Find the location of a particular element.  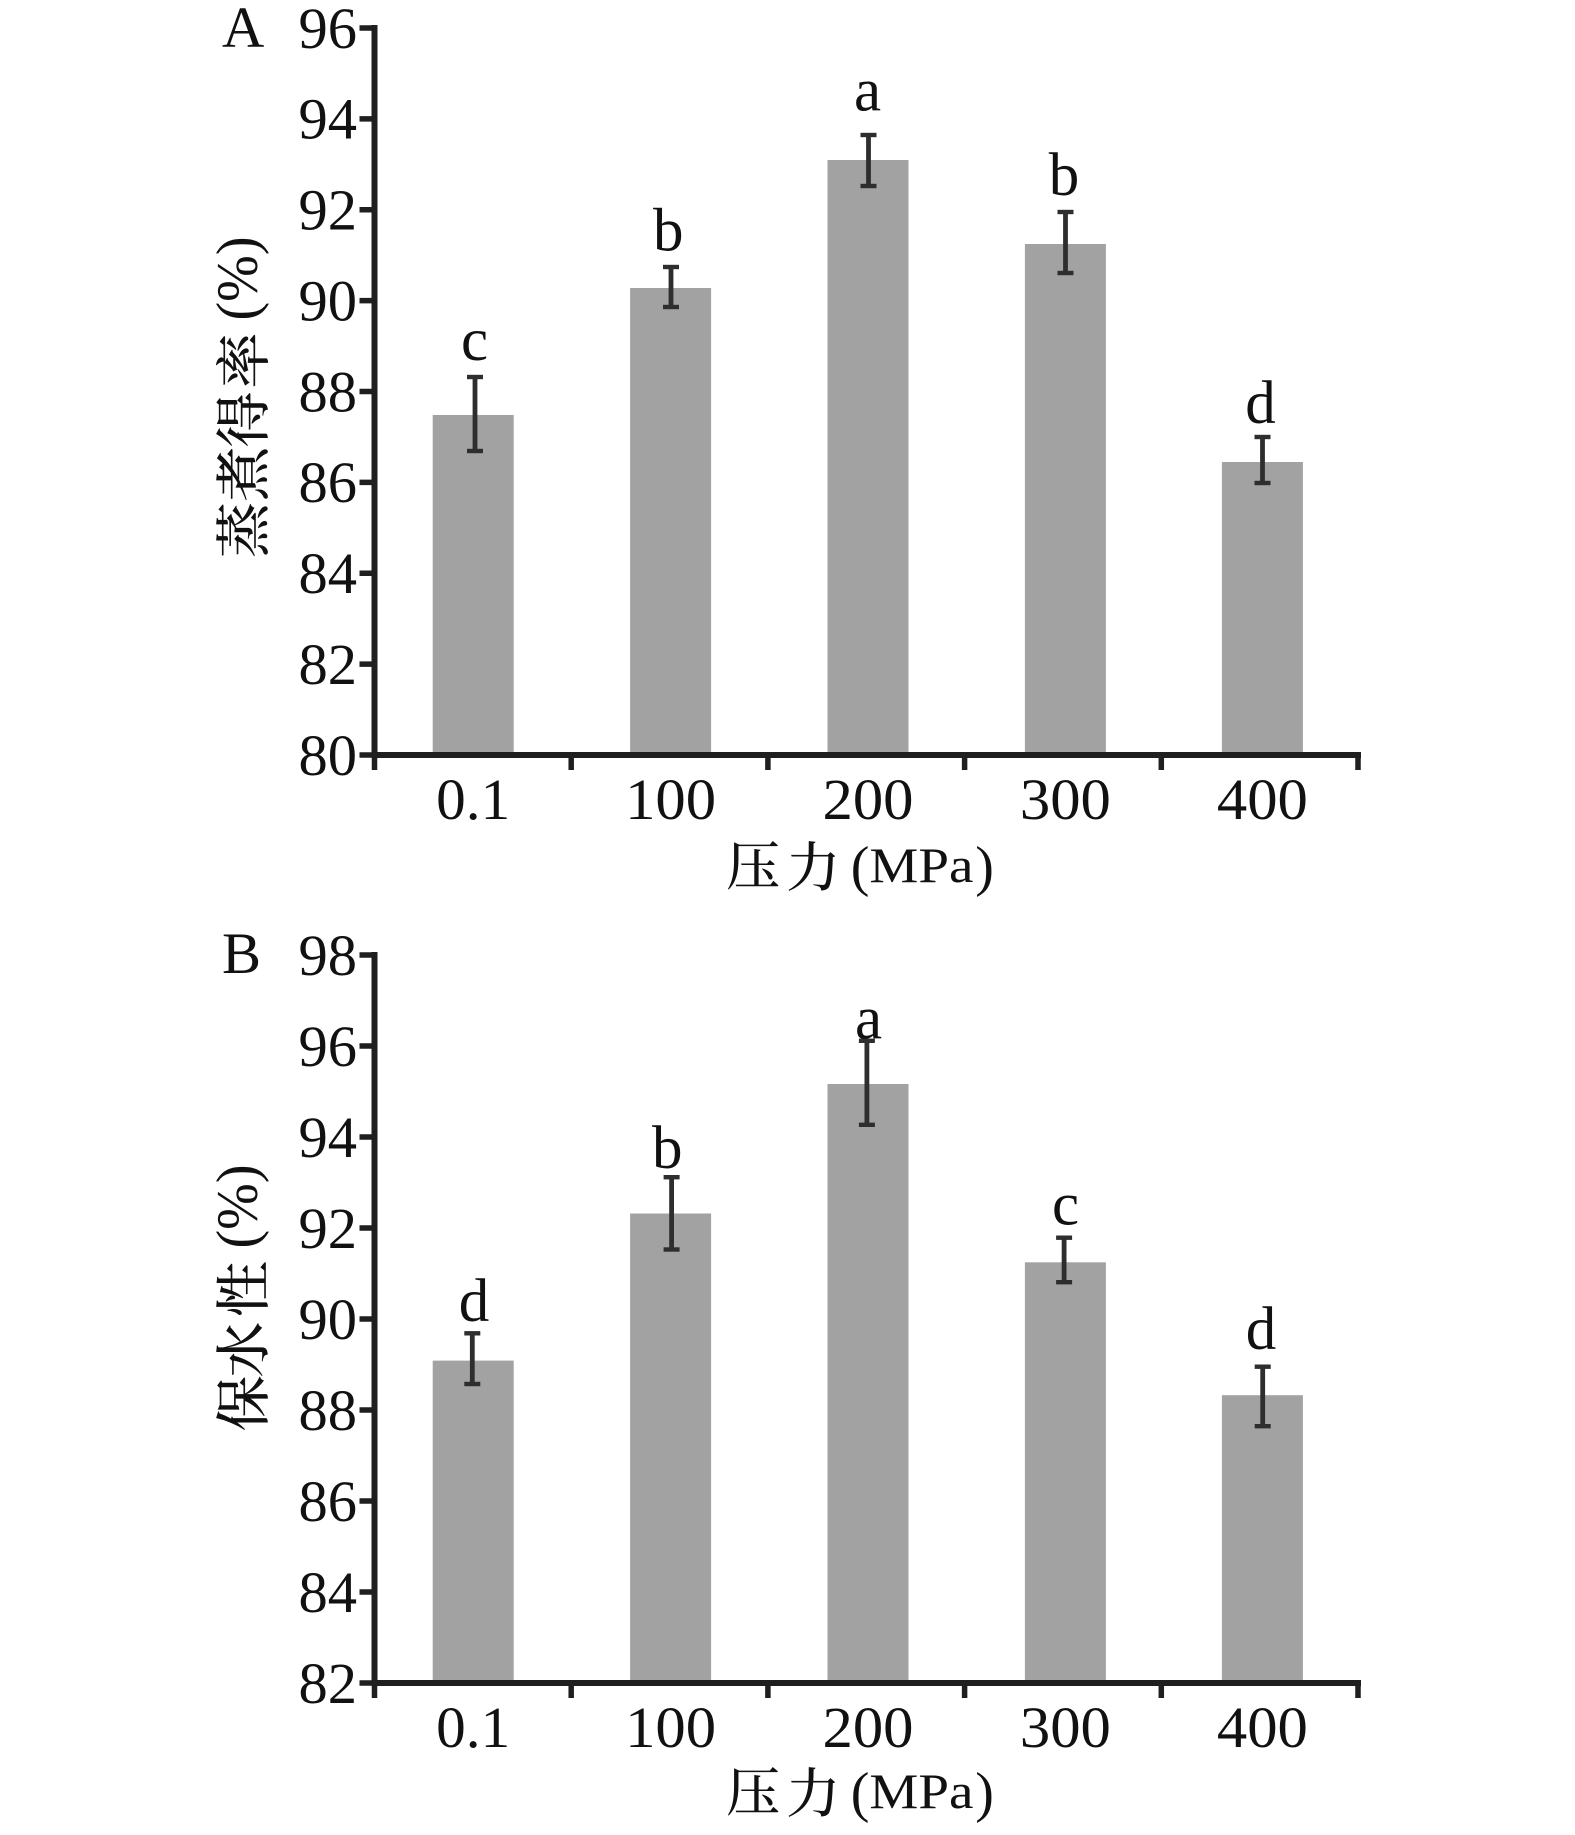

svg-text: B is located at coordinates (241, 953).